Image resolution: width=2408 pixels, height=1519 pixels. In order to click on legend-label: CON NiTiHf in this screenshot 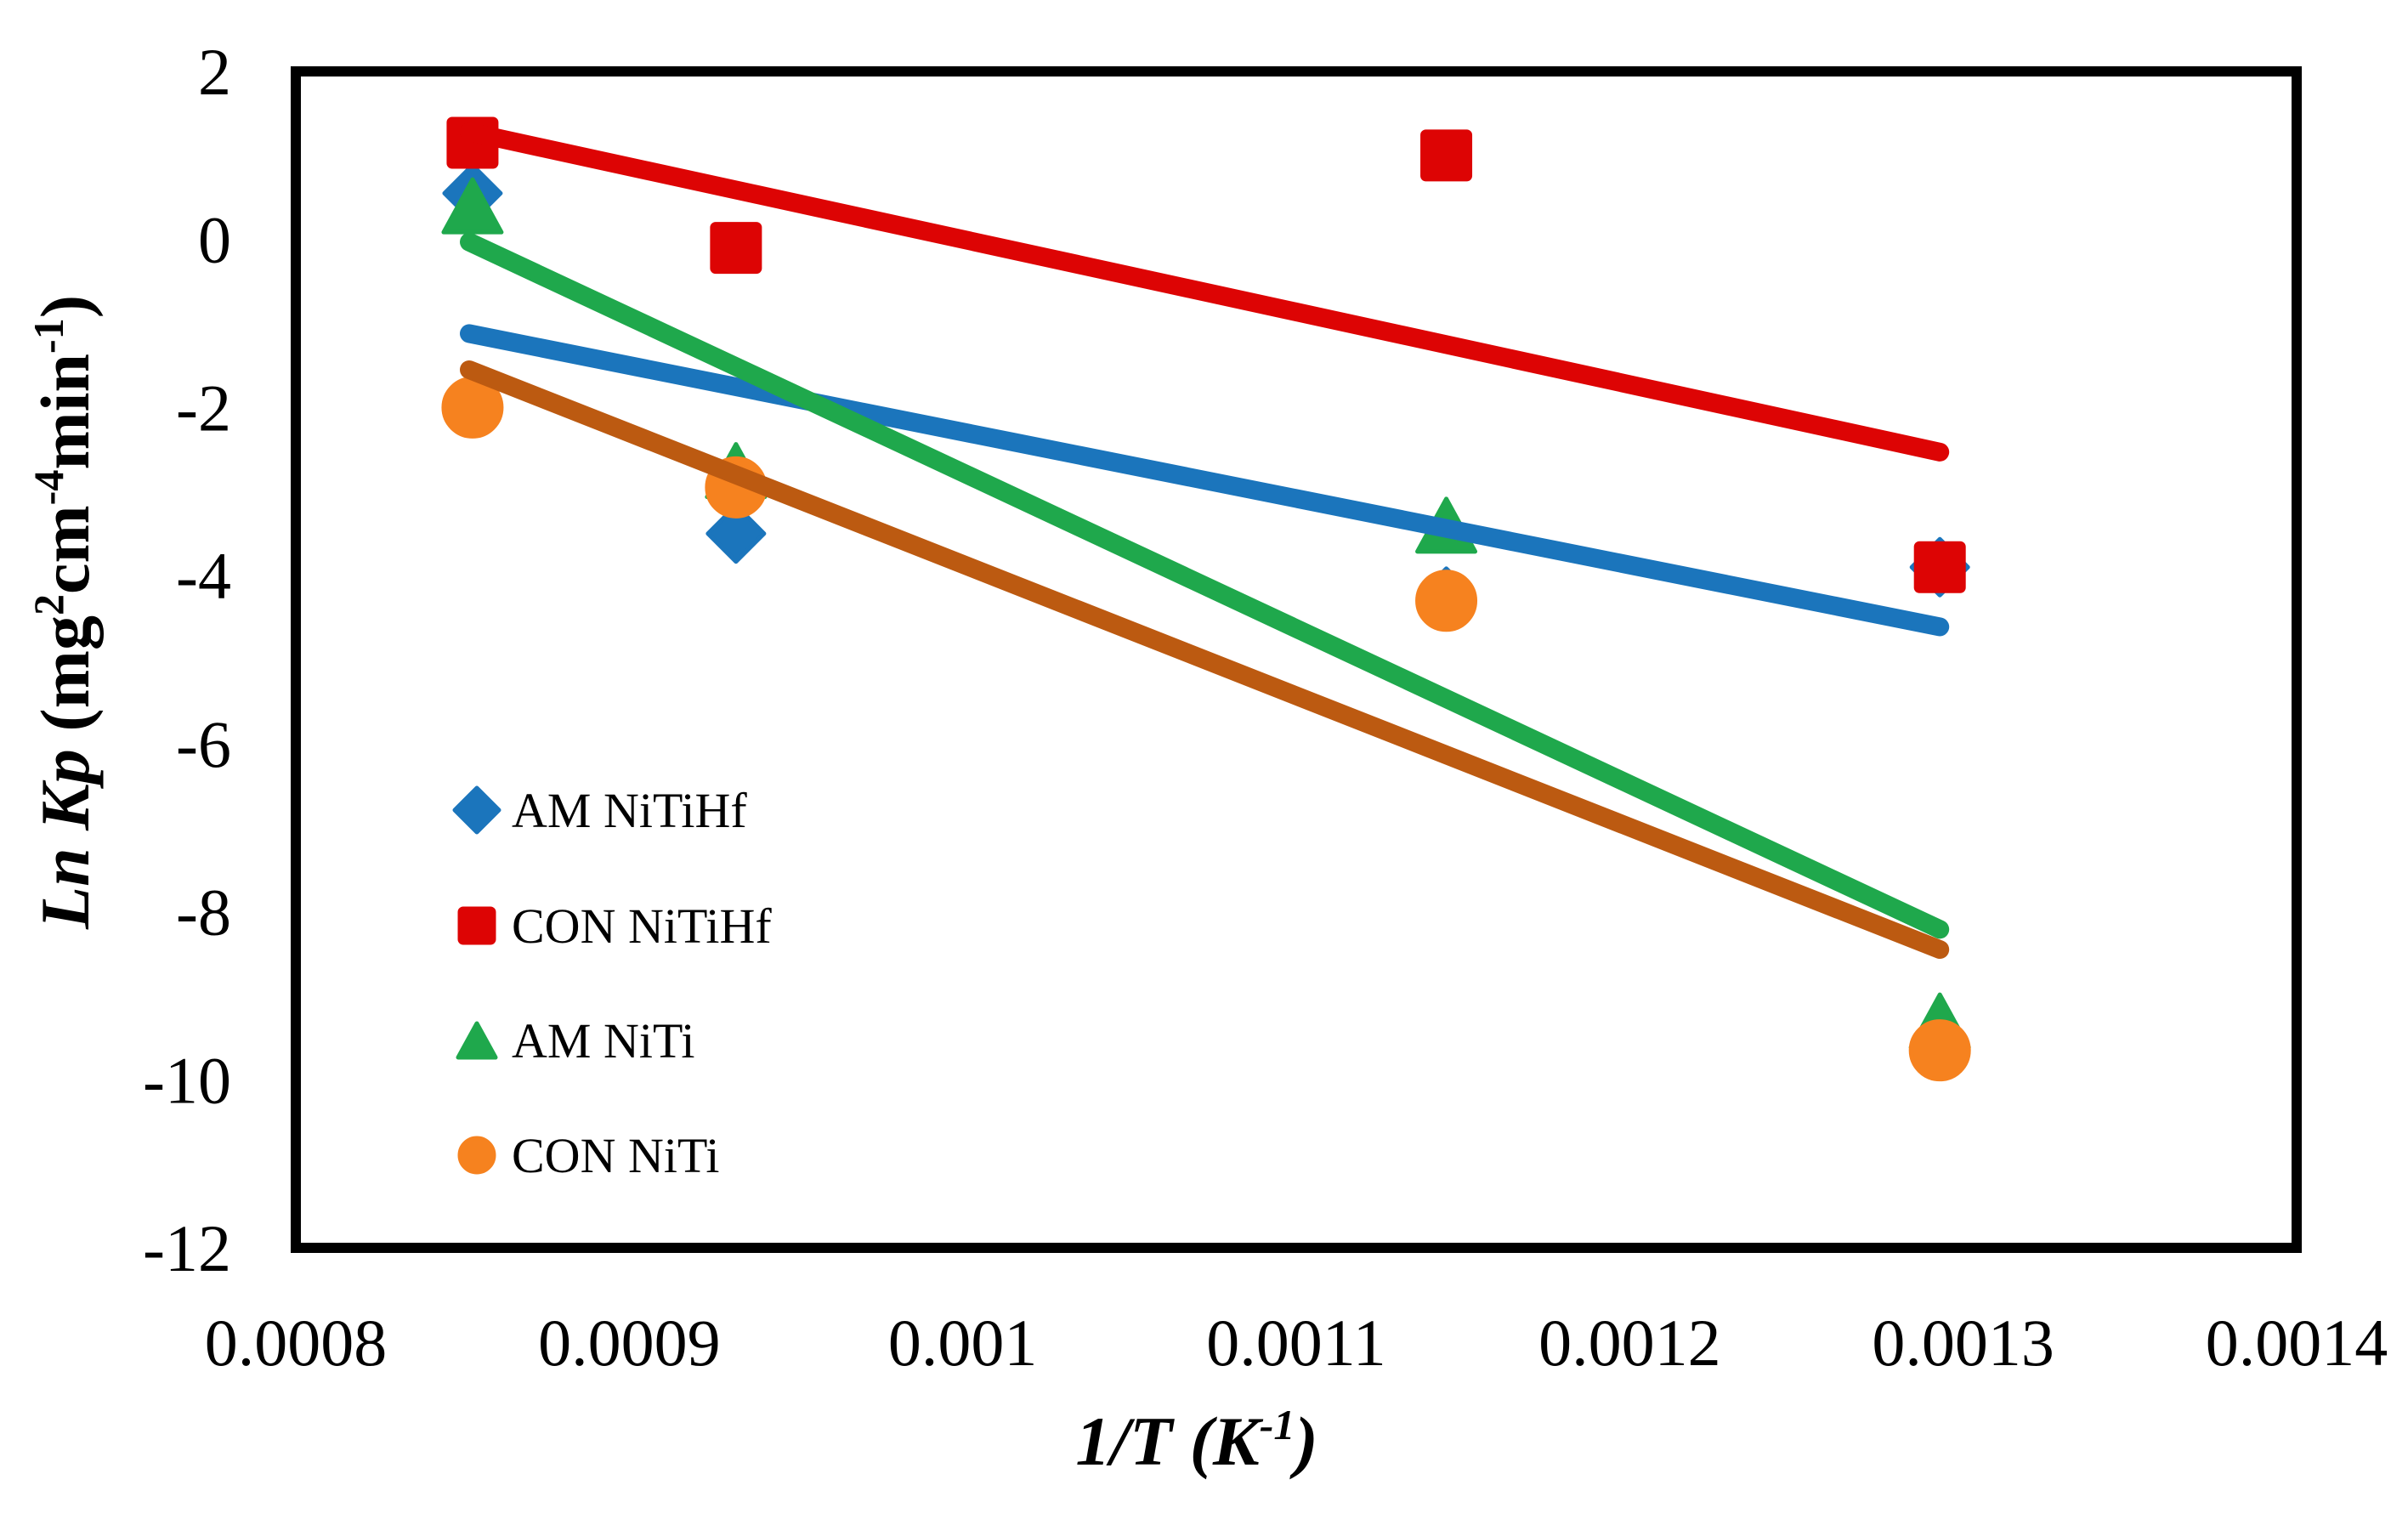, I will do `click(642, 926)`.